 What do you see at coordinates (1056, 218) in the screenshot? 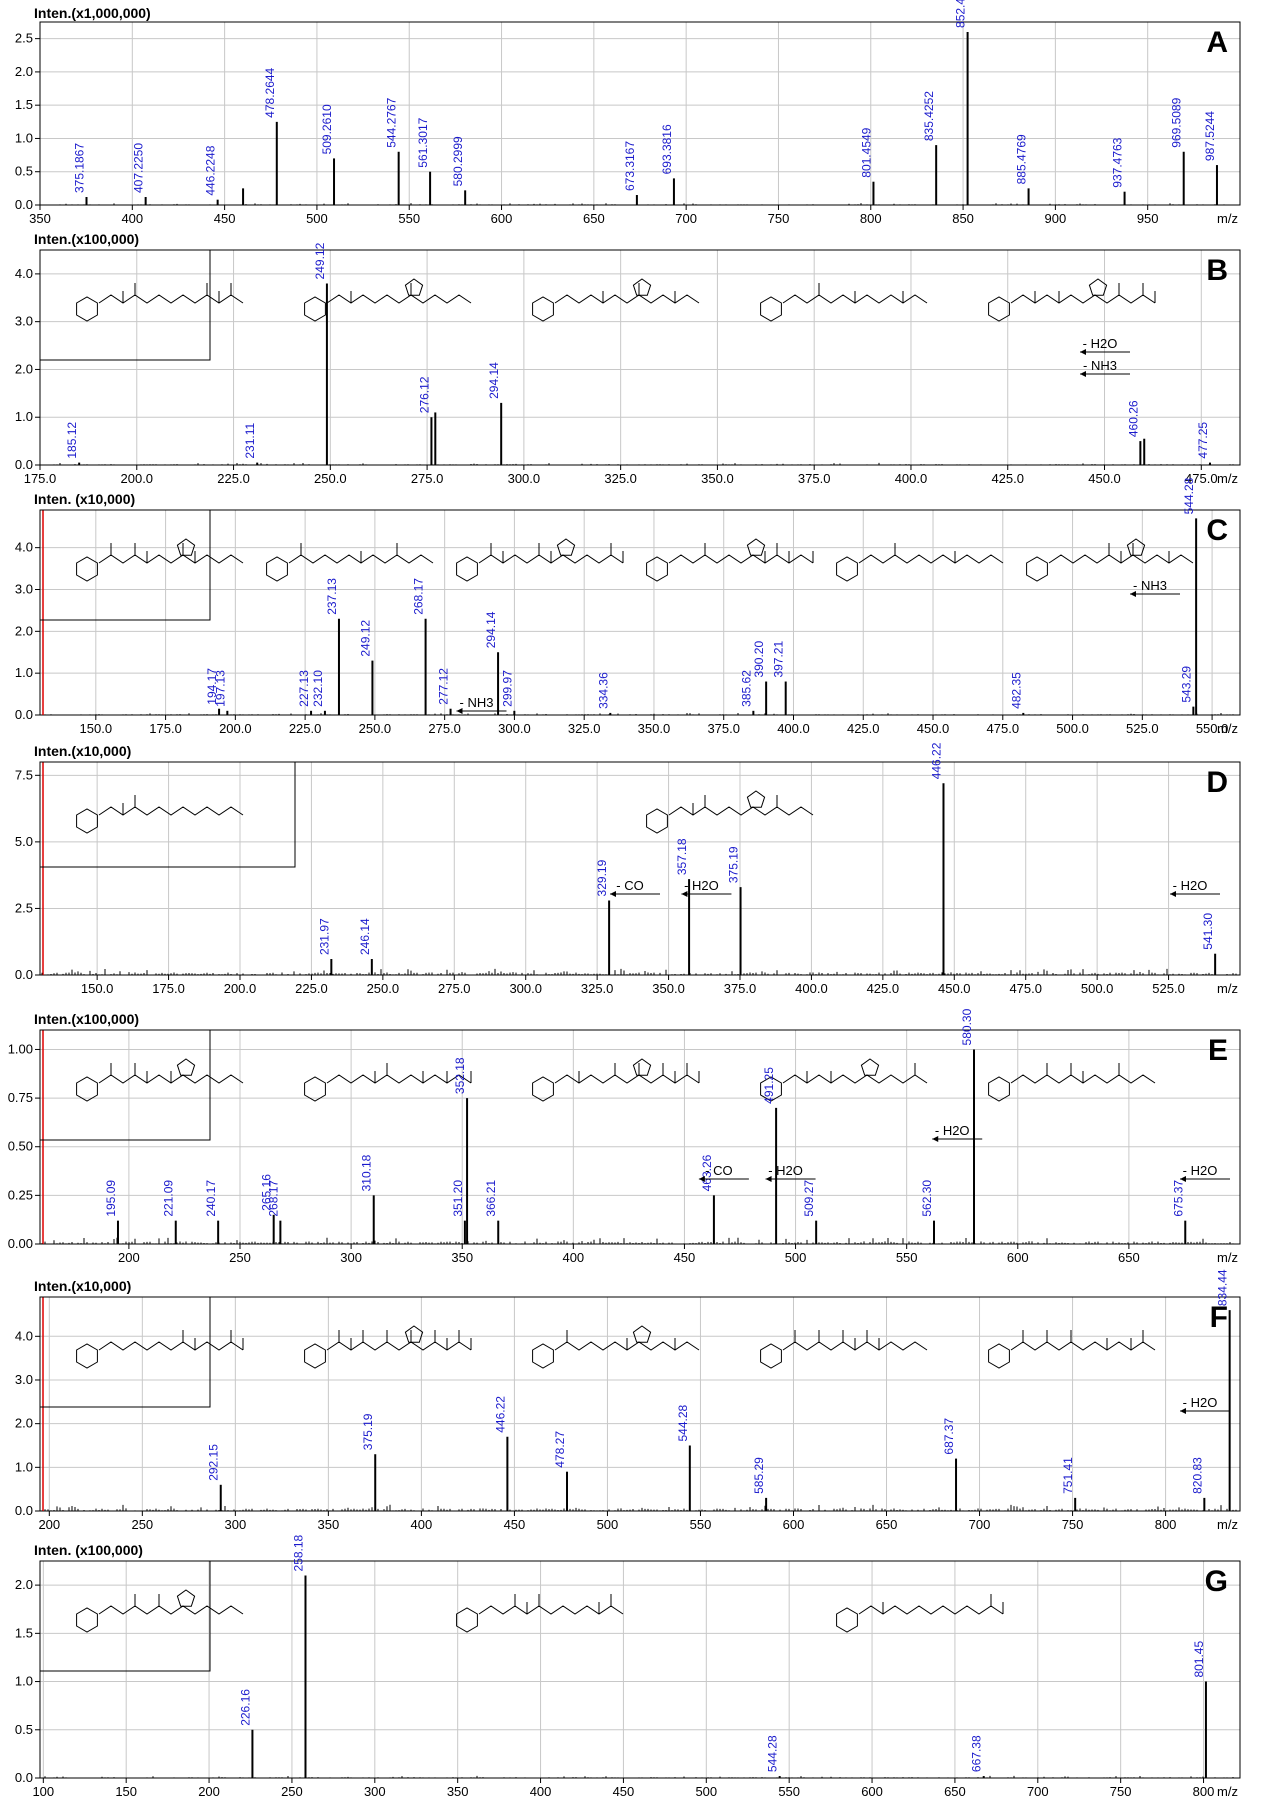
I see `x-tick-label: 900` at bounding box center [1056, 218].